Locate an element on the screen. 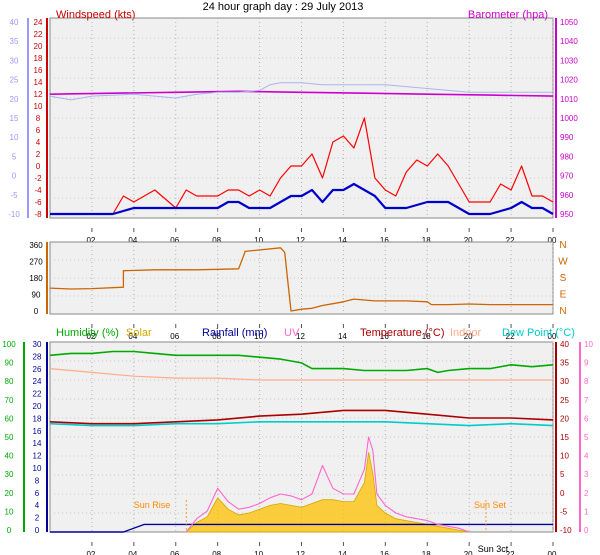 The width and height of the screenshot is (600, 555). x-tick-label: 02 is located at coordinates (90, 240).